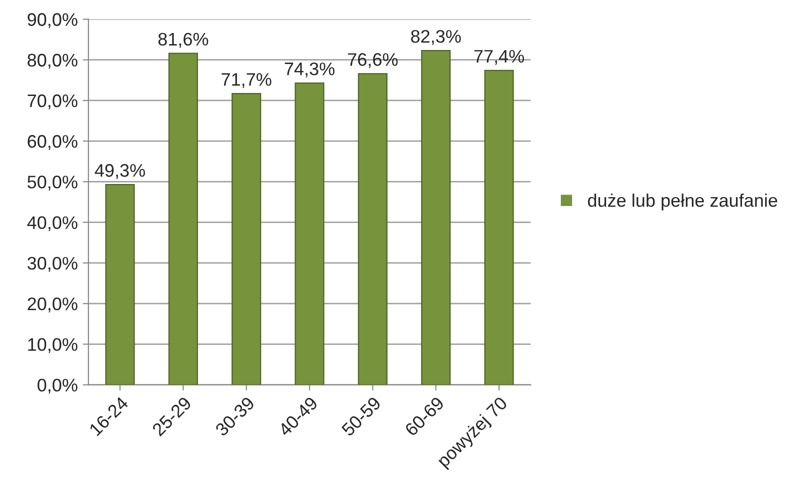 The image size is (804, 481). I want to click on y-tick-label: 70,0%, so click(53, 102).